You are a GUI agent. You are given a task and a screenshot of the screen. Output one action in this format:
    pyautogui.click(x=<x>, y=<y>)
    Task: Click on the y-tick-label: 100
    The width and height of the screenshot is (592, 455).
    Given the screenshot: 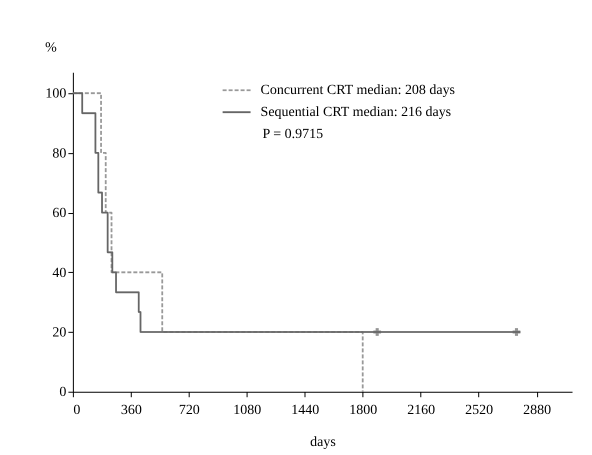 What is the action you would take?
    pyautogui.click(x=55, y=94)
    